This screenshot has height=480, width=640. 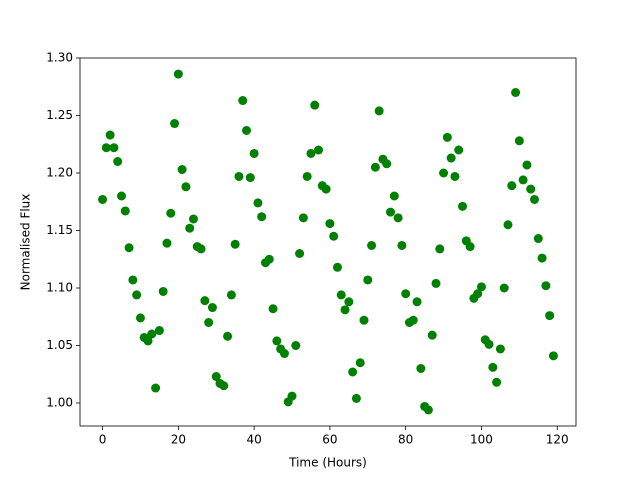 What do you see at coordinates (557, 440) in the screenshot?
I see `x-tick-label: 120` at bounding box center [557, 440].